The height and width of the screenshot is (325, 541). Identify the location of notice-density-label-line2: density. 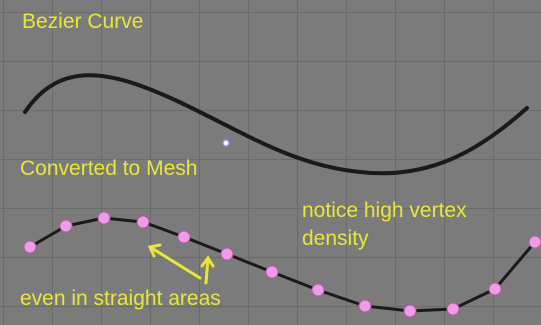
(335, 238).